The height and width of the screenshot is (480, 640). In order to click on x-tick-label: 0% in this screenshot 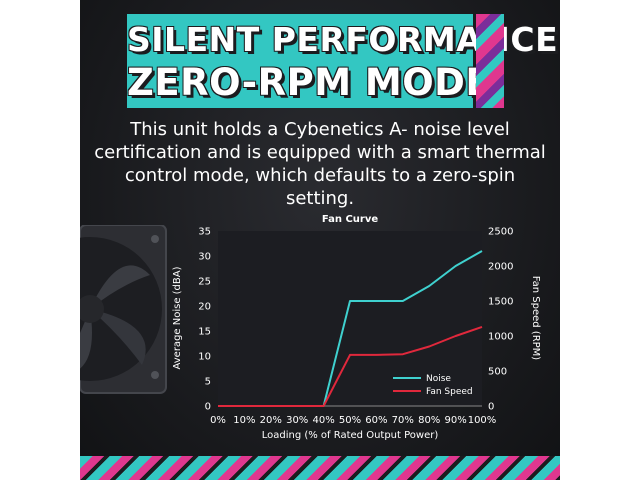, I will do `click(218, 420)`.